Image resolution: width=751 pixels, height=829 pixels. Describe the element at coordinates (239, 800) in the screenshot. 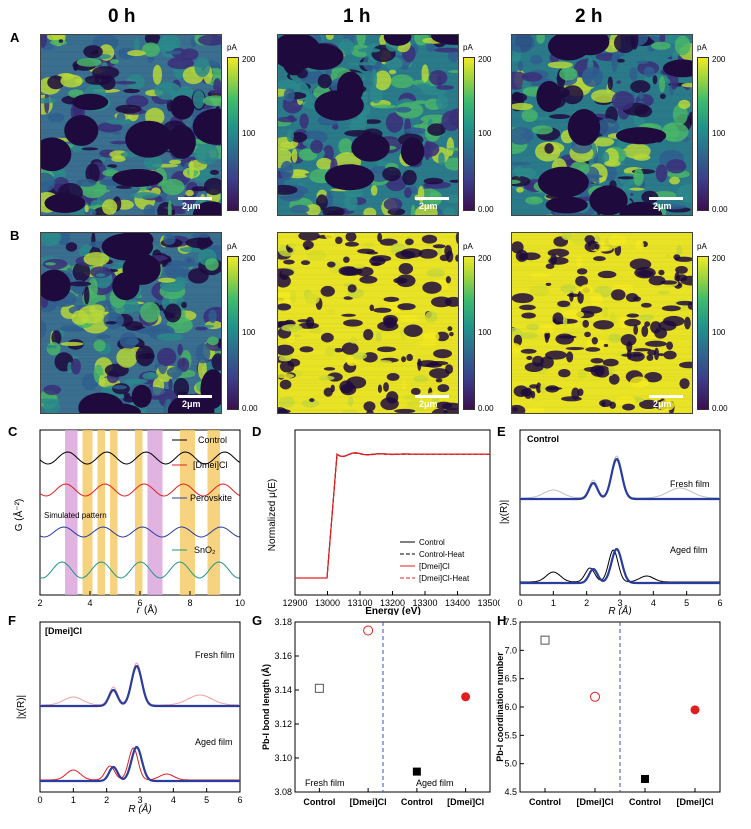

I see `panel-f-x-tick-label: 6` at that location.